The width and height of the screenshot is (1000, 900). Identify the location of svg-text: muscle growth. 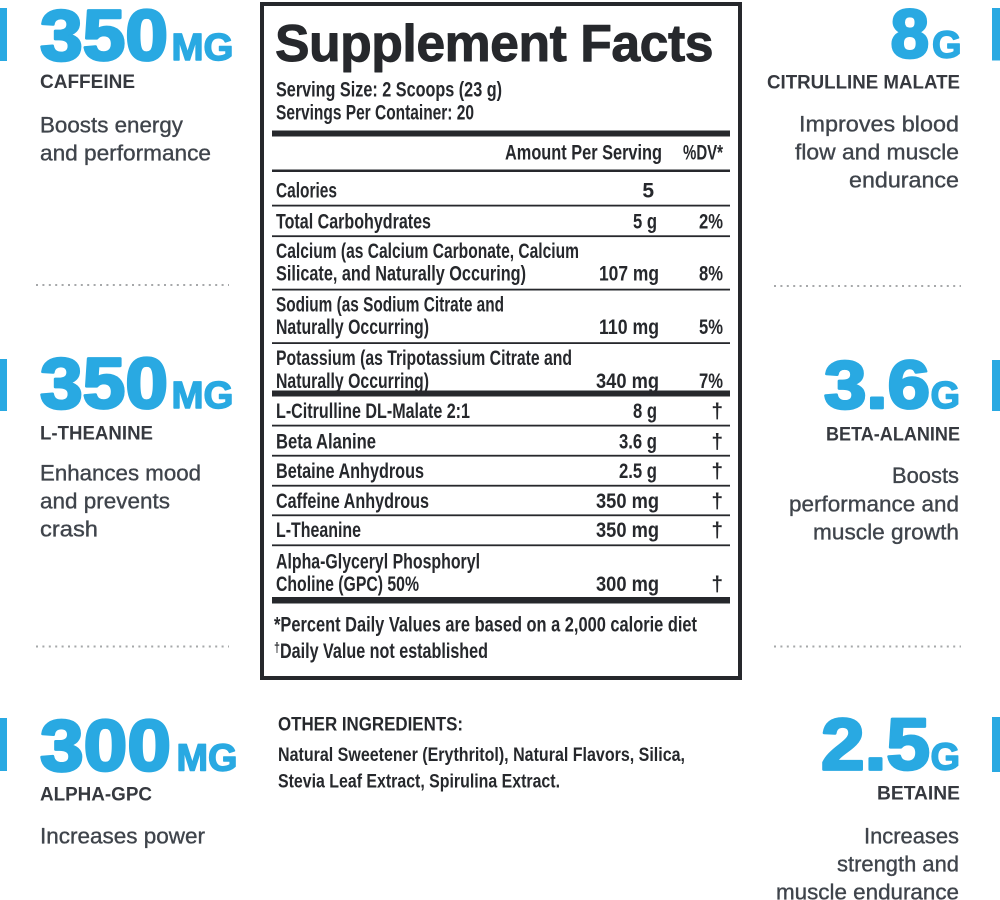
(886, 532).